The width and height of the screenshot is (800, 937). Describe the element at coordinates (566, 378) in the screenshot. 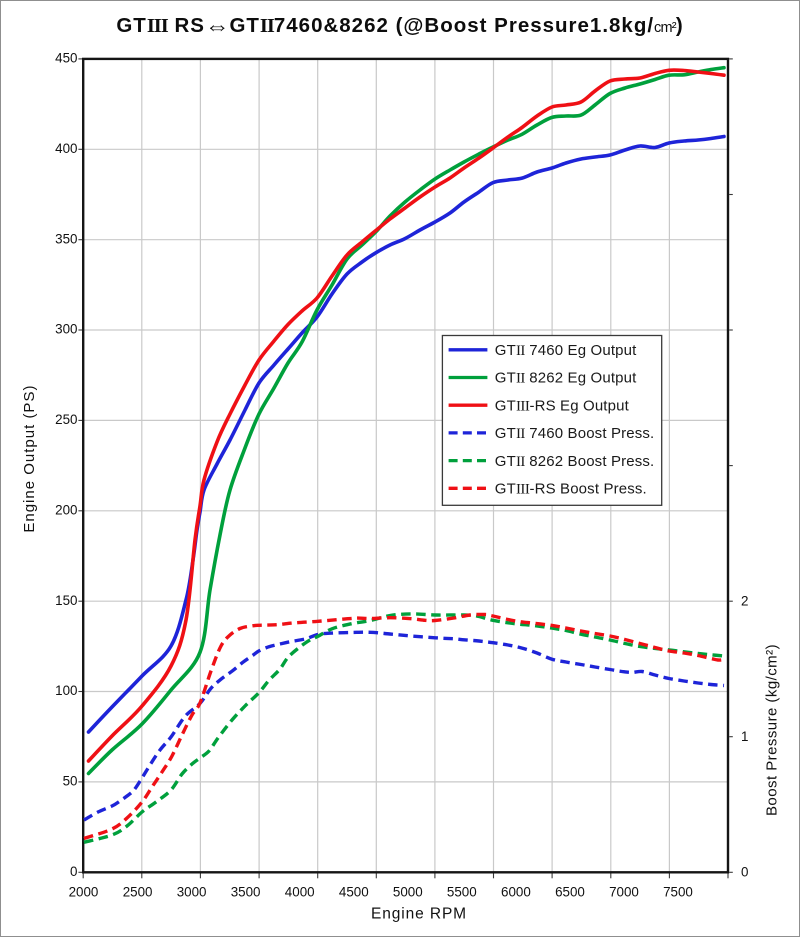

I see `svg-text: GTII 8262 Eg Output` at that location.